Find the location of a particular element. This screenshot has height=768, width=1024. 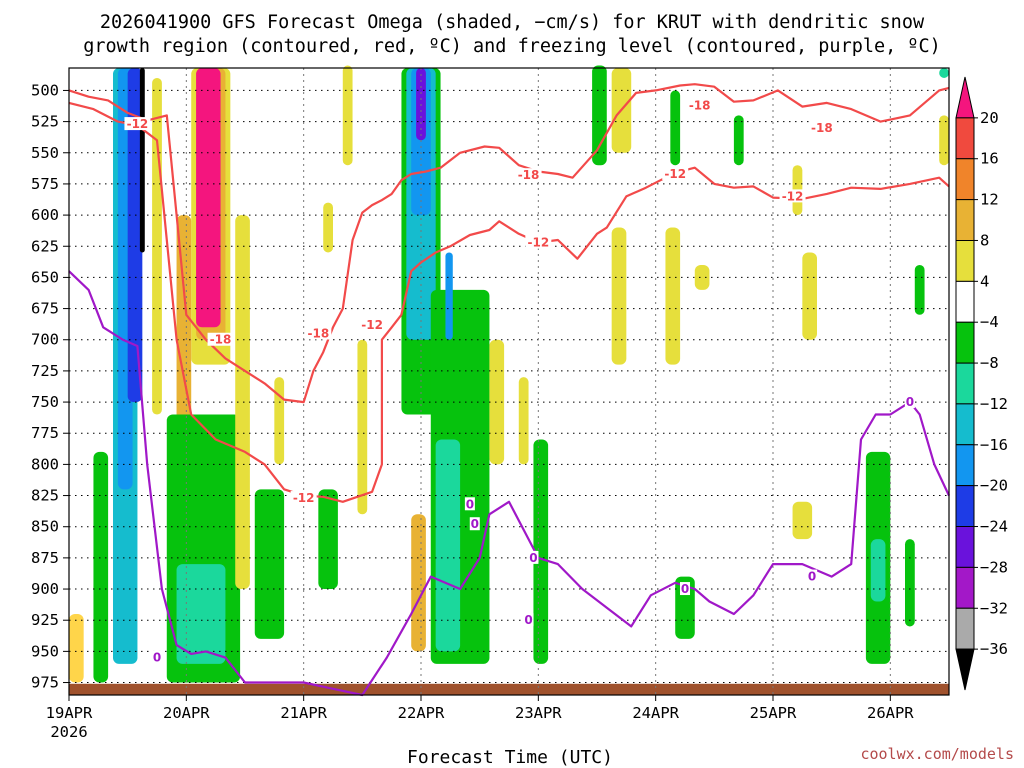

contour-label-2: -18 is located at coordinates (318, 334).